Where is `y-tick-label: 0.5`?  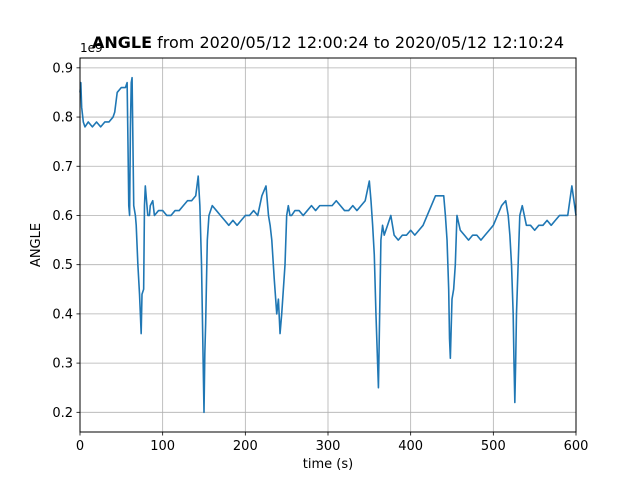
y-tick-label: 0.5 is located at coordinates (62, 265).